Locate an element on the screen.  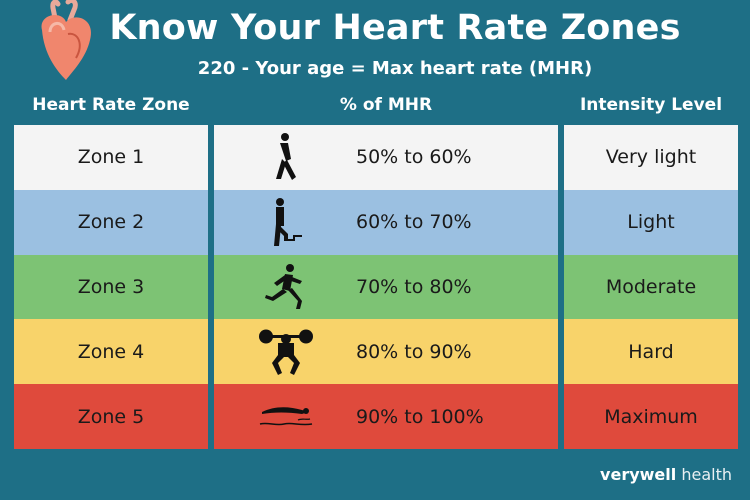
percent-value: 70% to 80% is located at coordinates (414, 286).